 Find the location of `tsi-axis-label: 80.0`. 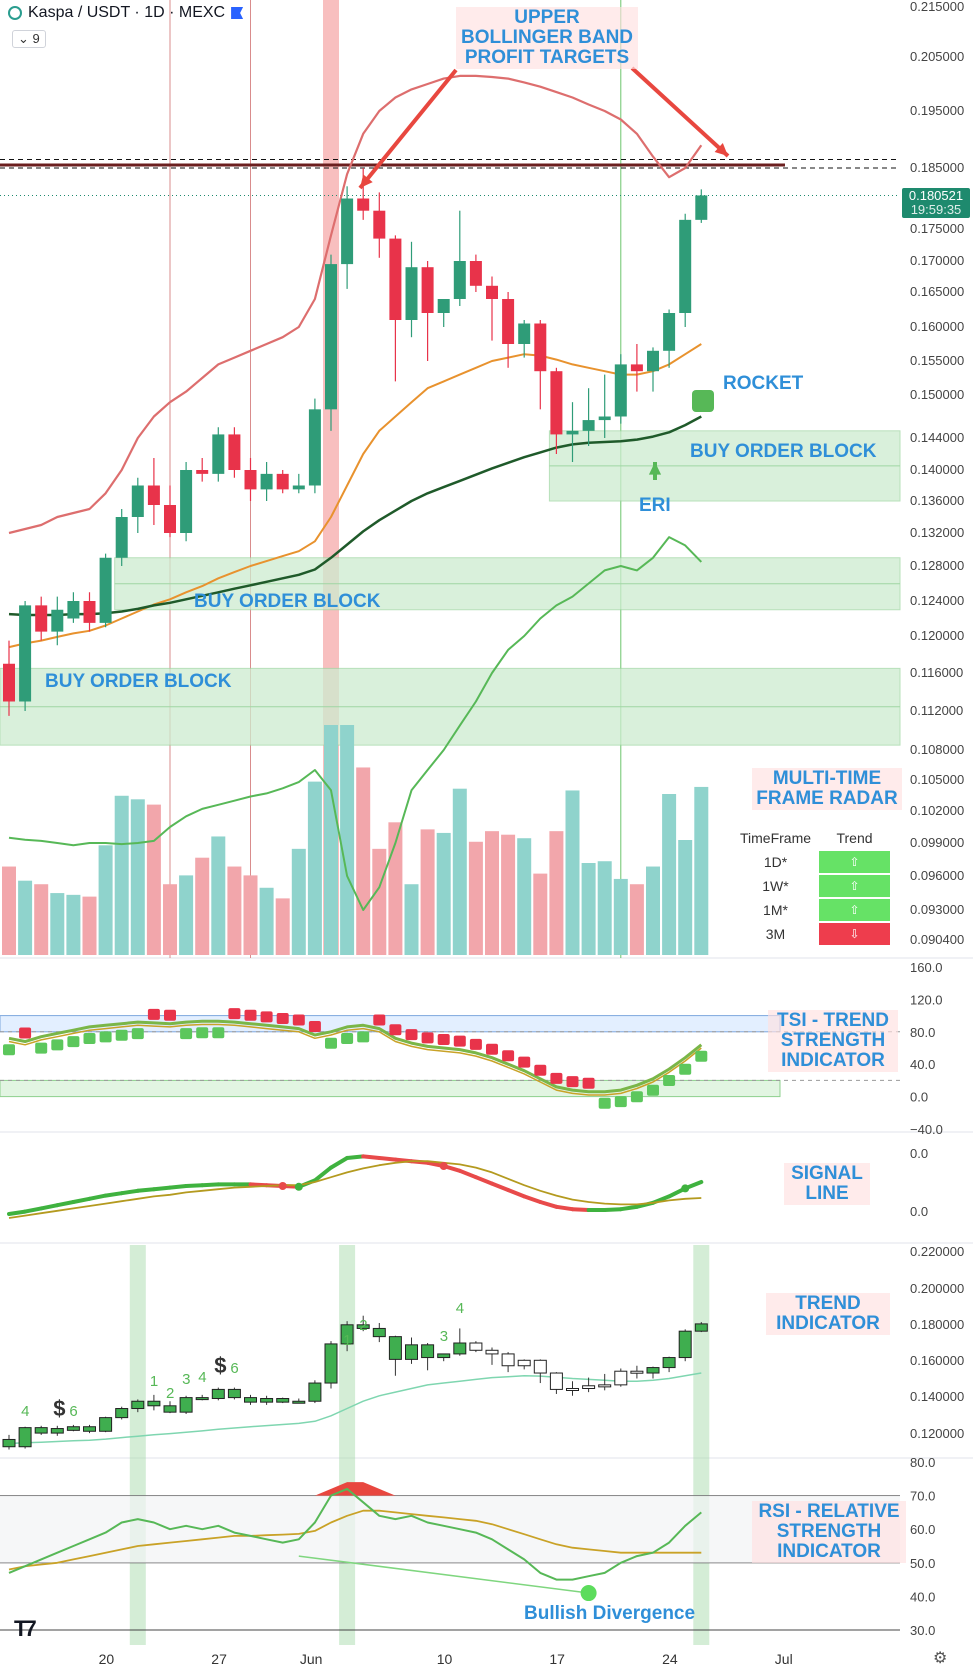

tsi-axis-label: 80.0 is located at coordinates (922, 1032).